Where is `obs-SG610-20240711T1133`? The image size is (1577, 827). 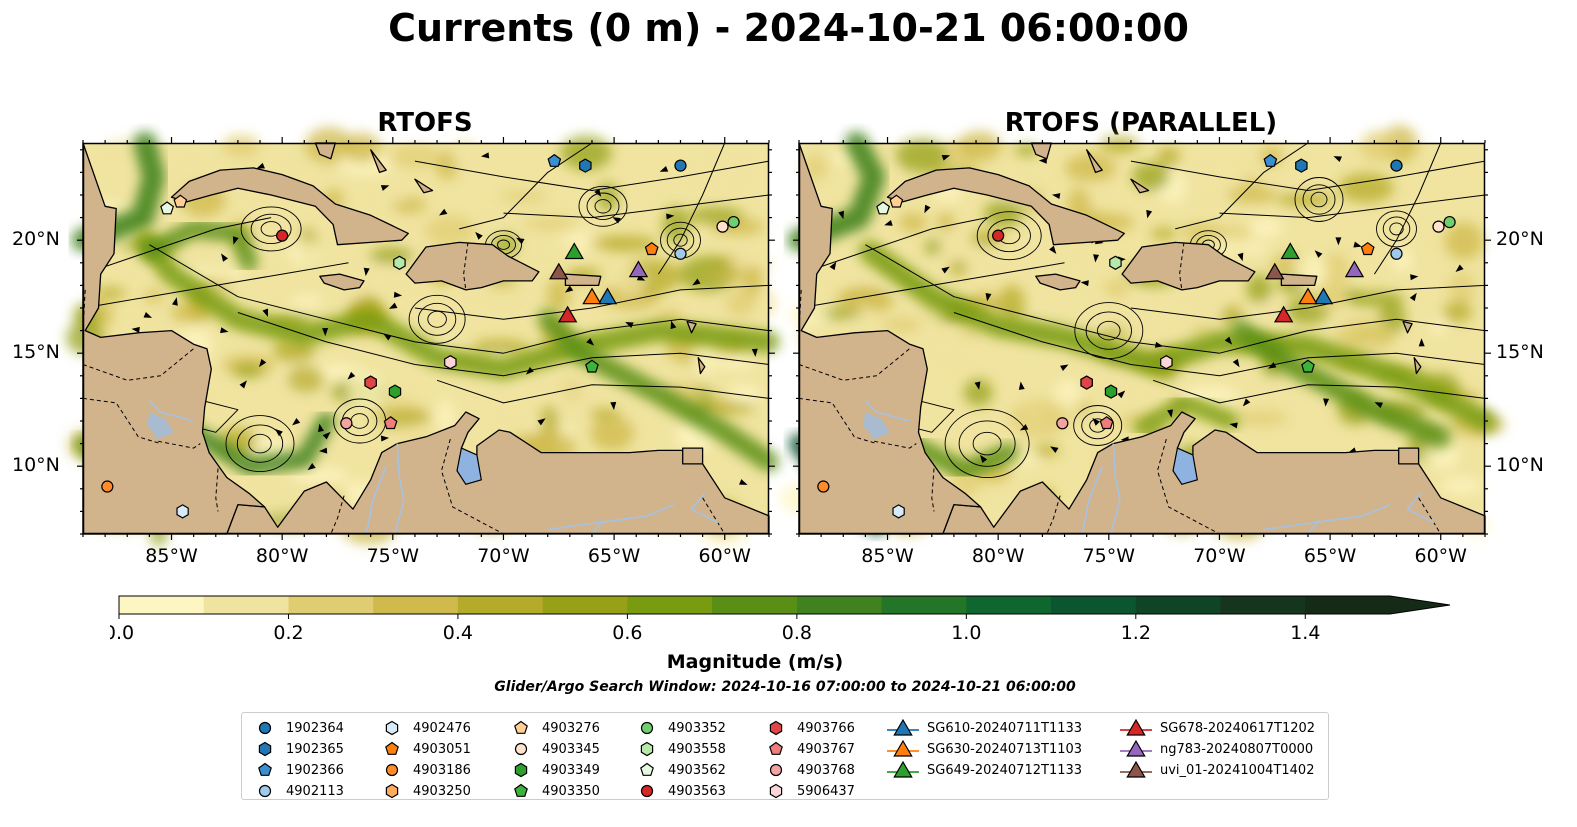
obs-SG610-20240711T1133 is located at coordinates (607, 296).